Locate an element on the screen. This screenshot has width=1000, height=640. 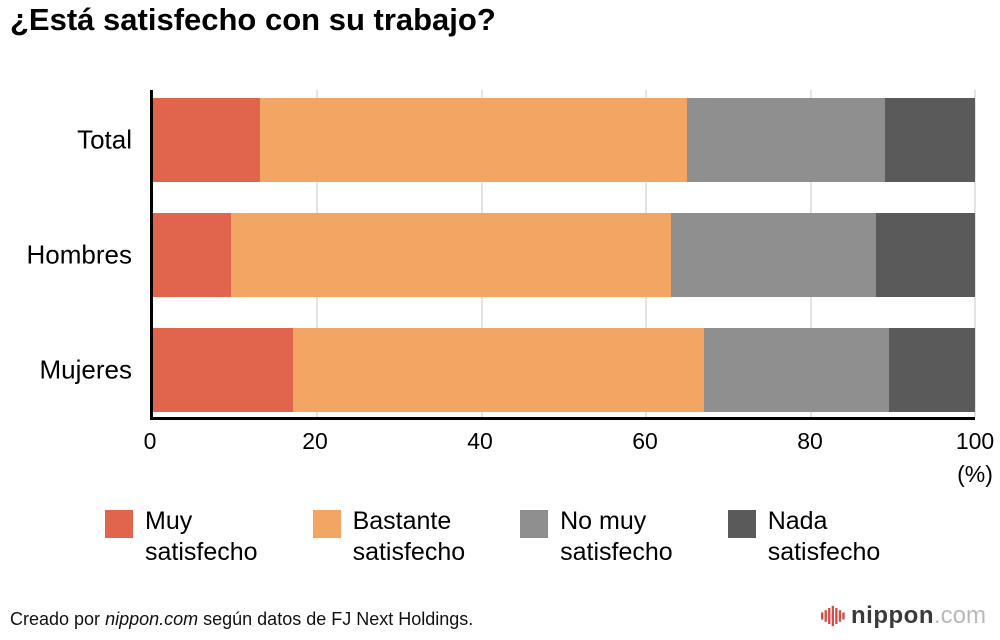
legend-item: Bastante satisfecho is located at coordinates (389, 536).